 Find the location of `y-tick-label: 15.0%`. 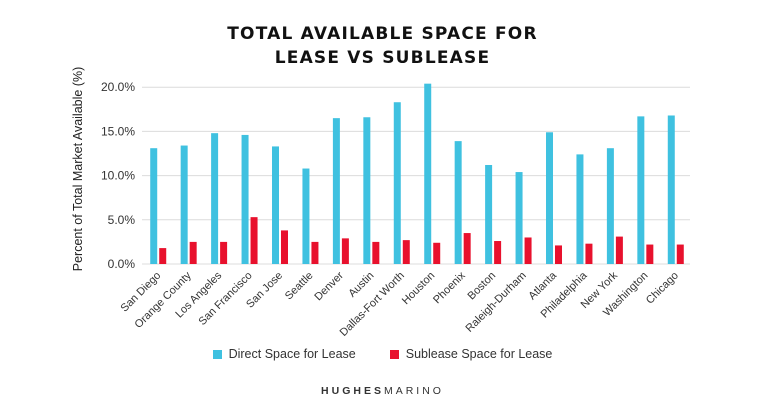

y-tick-label: 15.0% is located at coordinates (118, 131).